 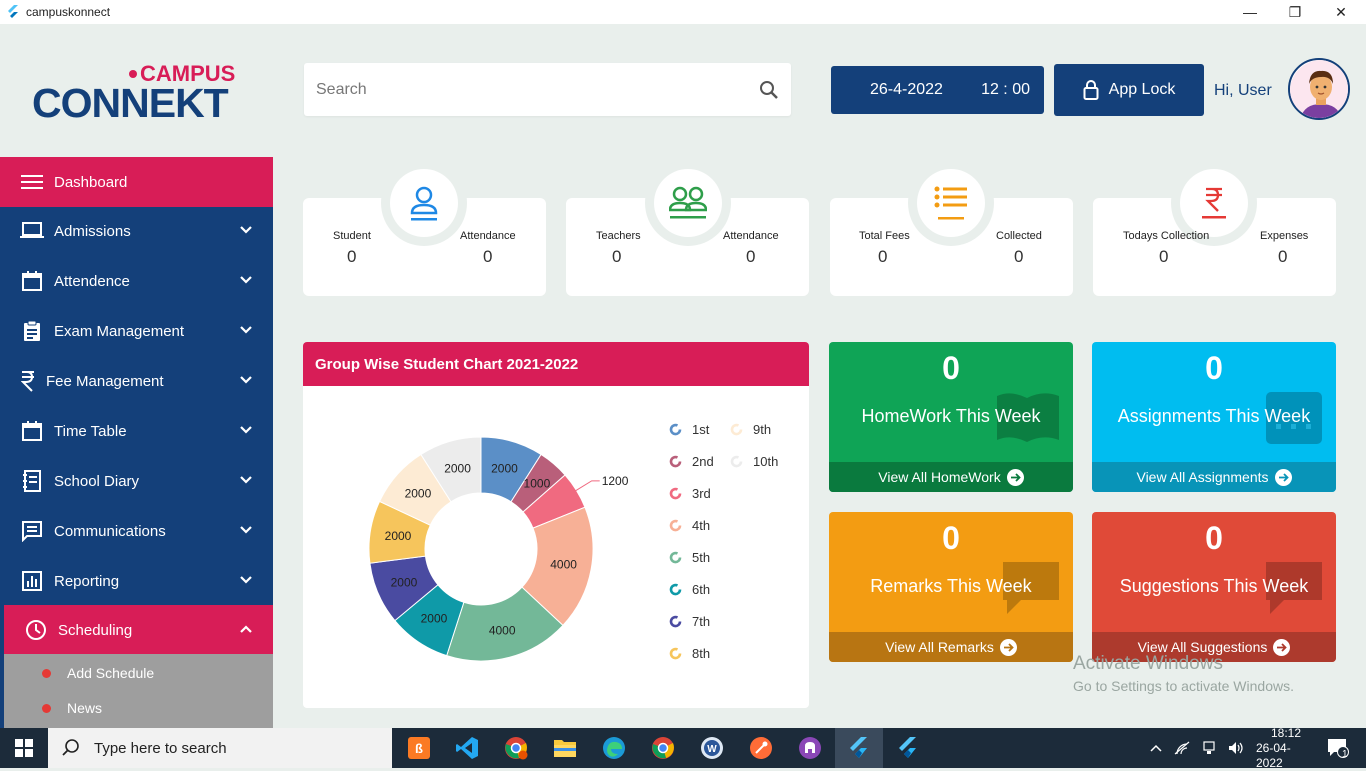 I want to click on notification-center-button: 1, so click(x=1338, y=748).